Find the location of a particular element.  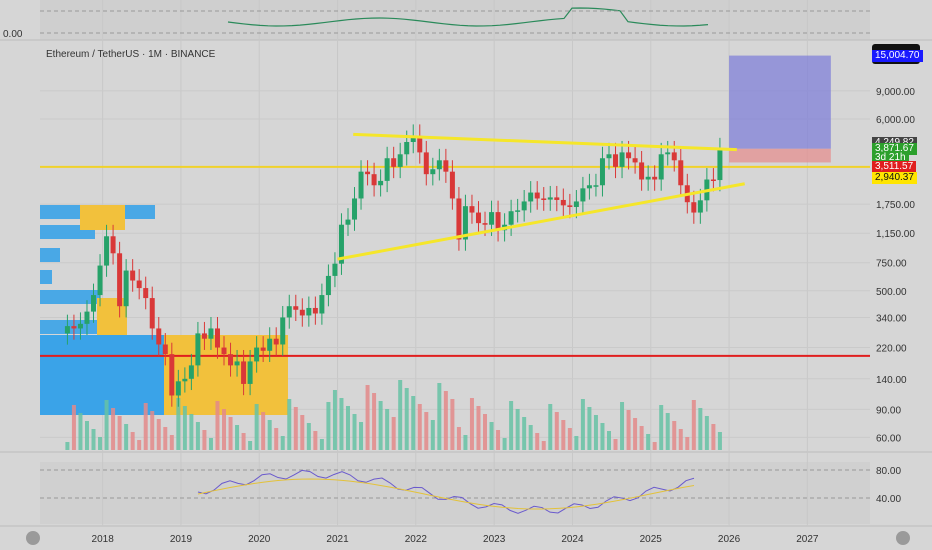

rsi-panel is located at coordinates (455, 493).